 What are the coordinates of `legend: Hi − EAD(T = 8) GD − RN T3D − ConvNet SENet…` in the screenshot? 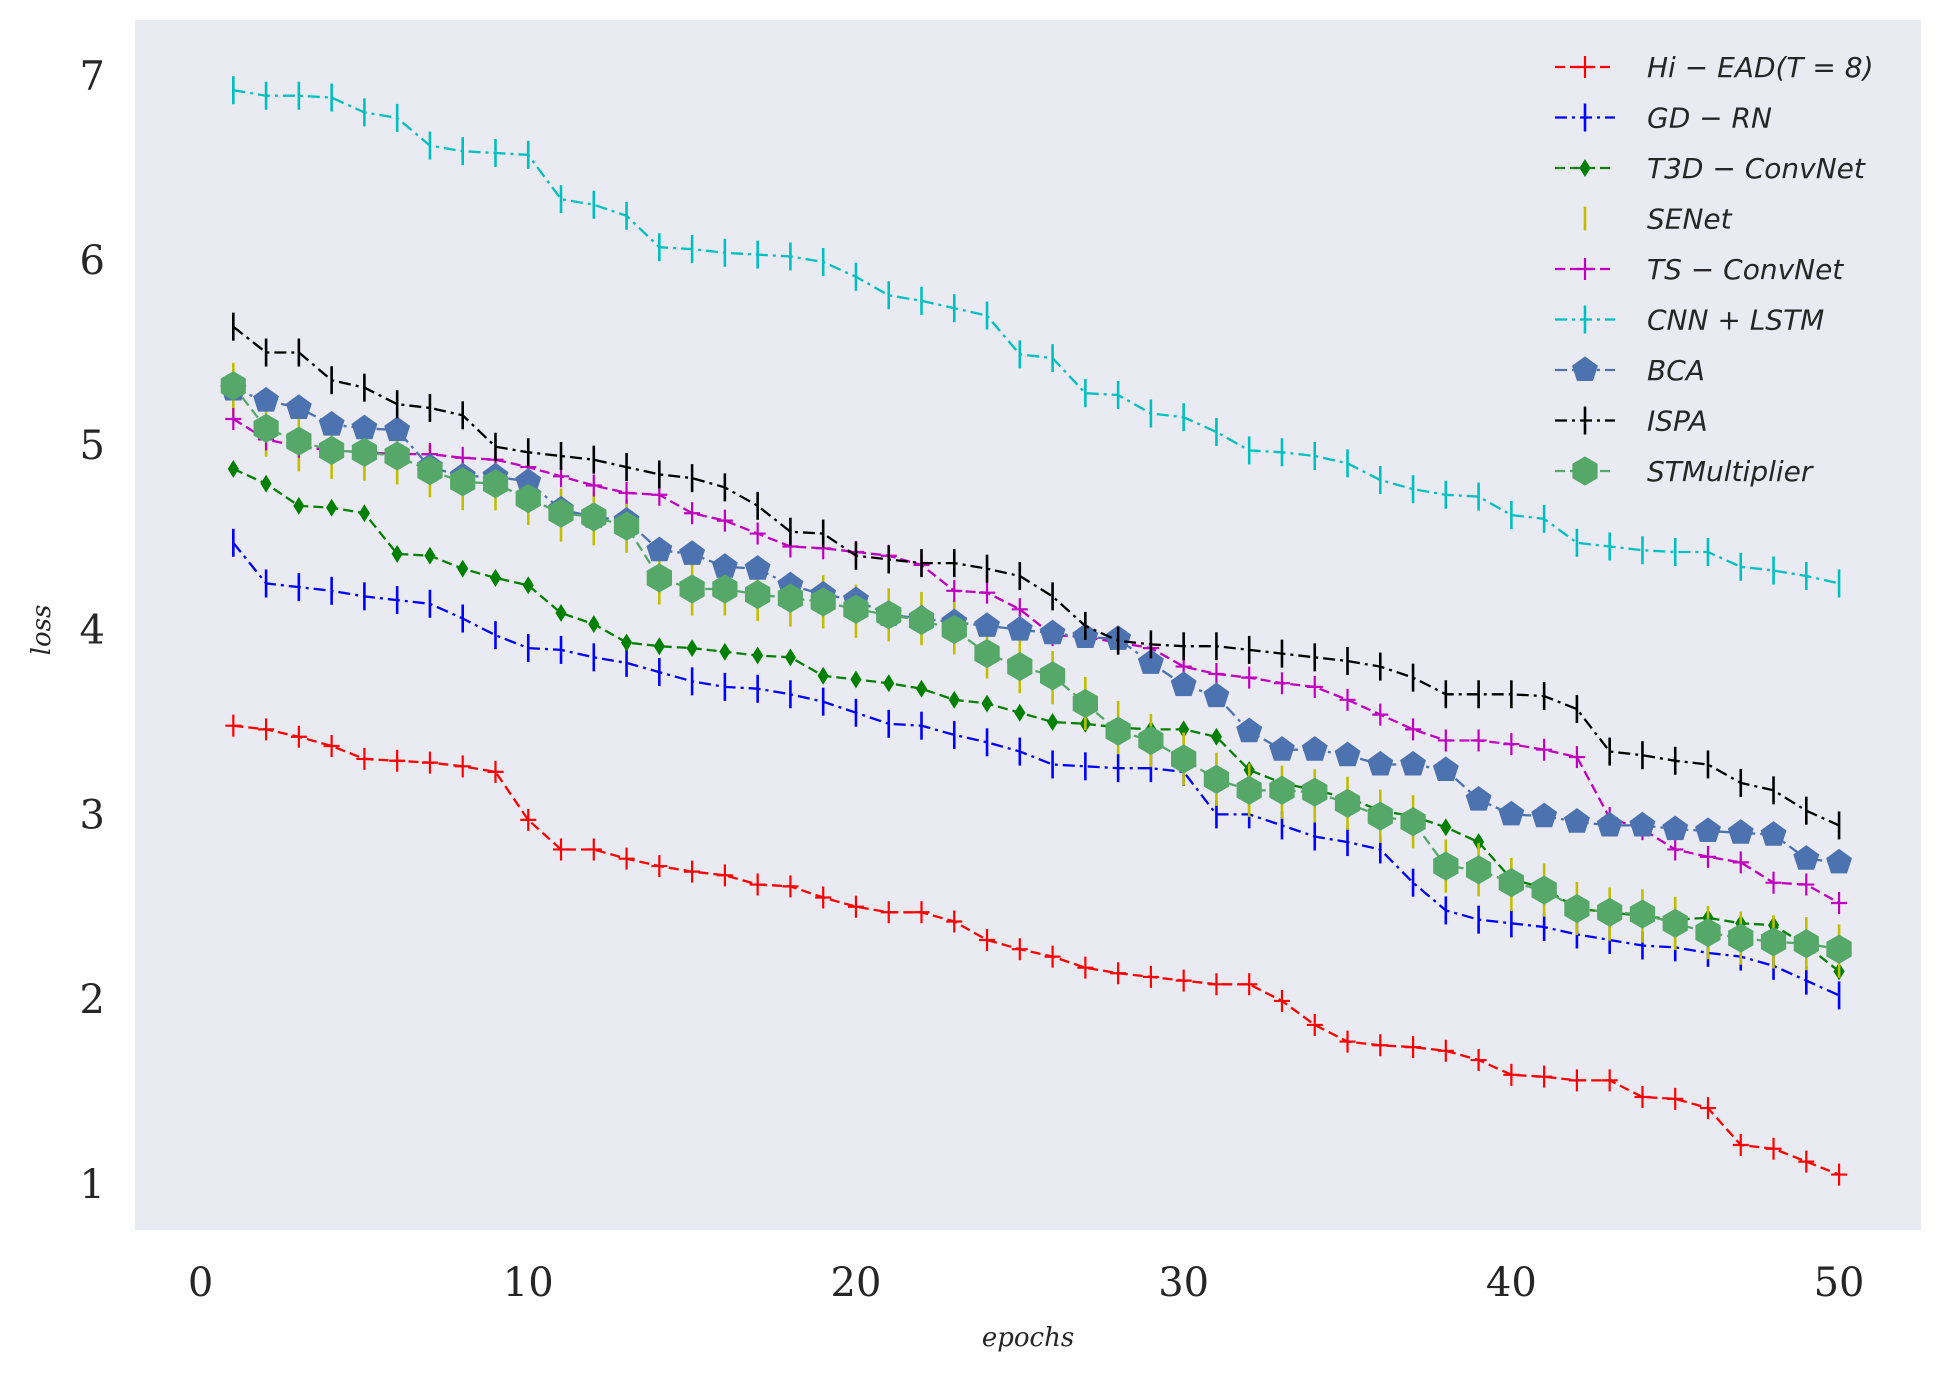 It's located at (1714, 269).